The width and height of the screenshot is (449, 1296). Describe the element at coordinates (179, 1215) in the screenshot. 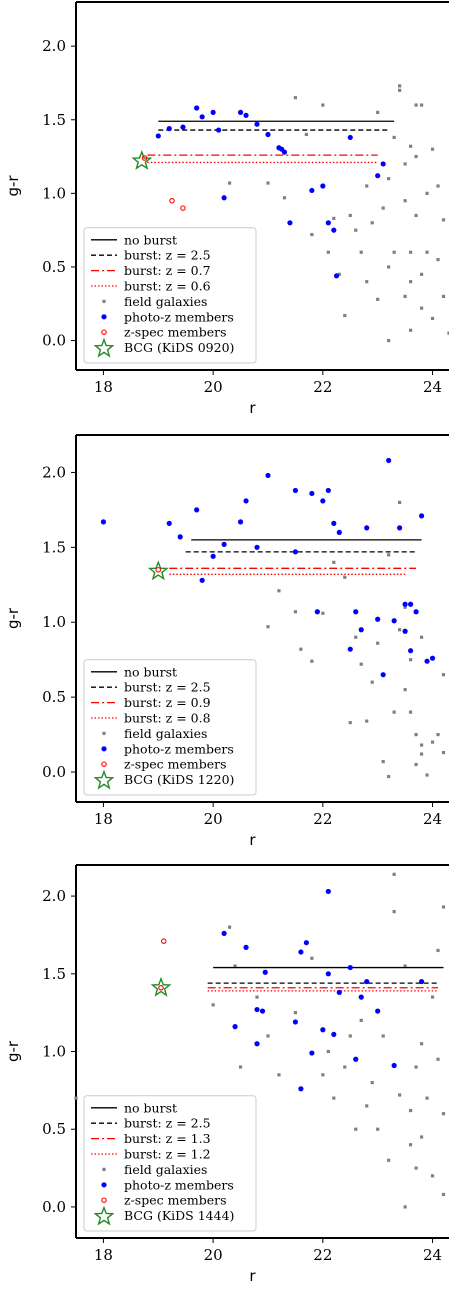

I see `legend-label-bcg: BCG (KiDS 1444)` at that location.